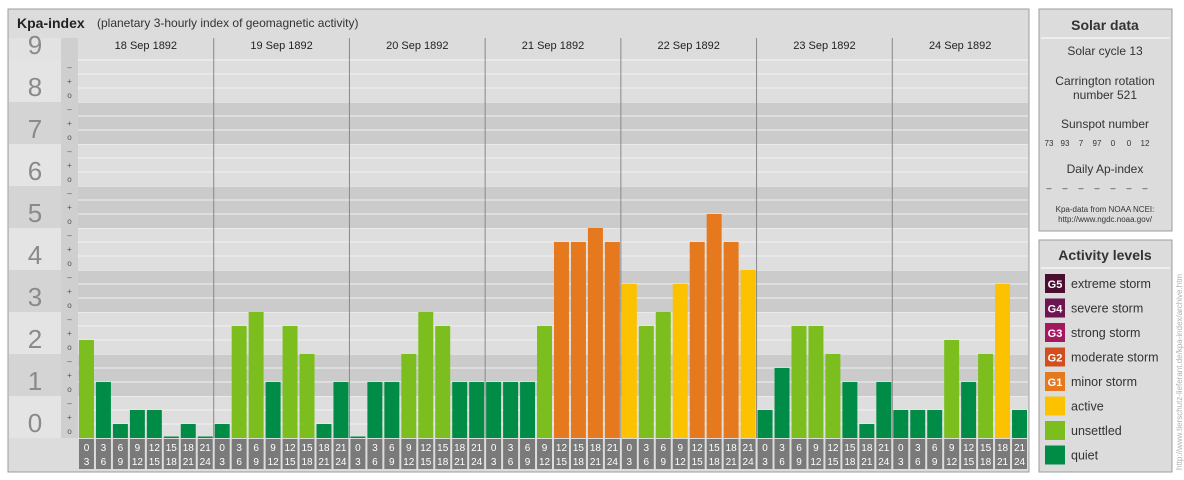  What do you see at coordinates (35, 297) in the screenshot?
I see `y-tick-label: 3` at bounding box center [35, 297].